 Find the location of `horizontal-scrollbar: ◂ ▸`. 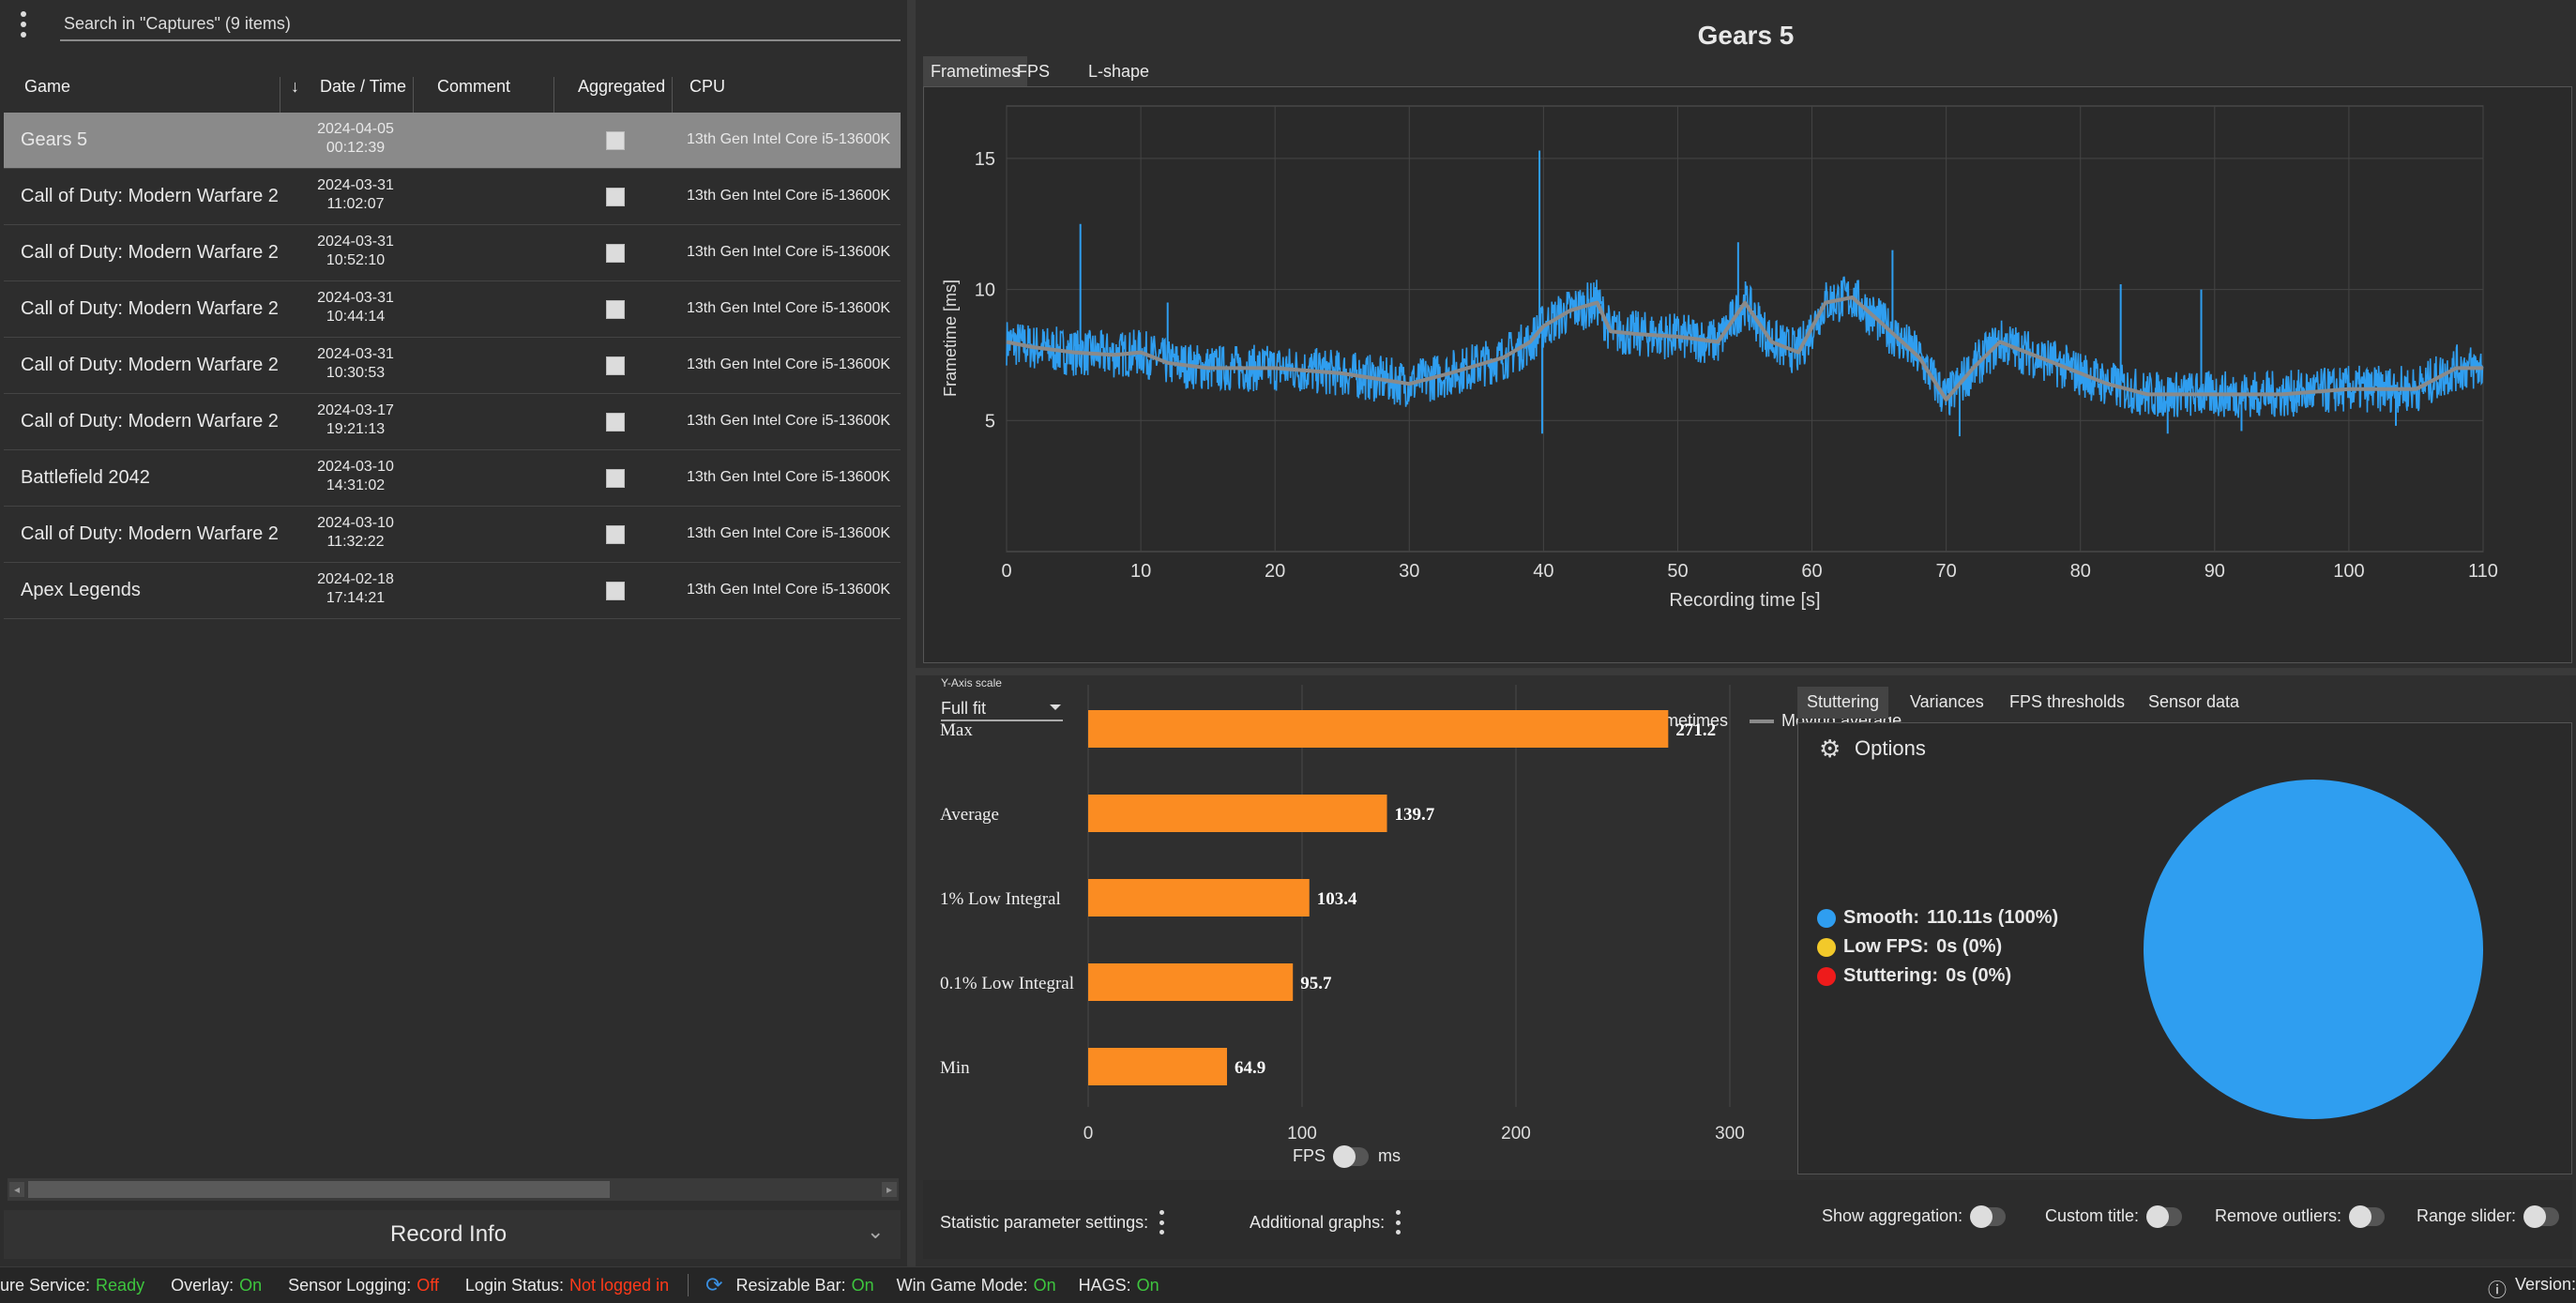

horizontal-scrollbar: ◂ ▸ is located at coordinates (453, 1189).